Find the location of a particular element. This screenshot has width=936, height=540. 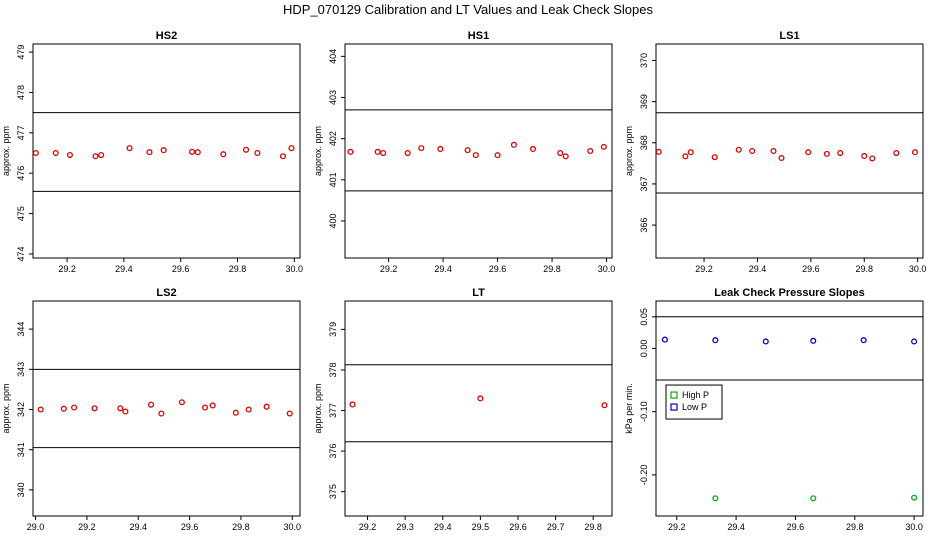

y-tick-label: 401 is located at coordinates (333, 179).